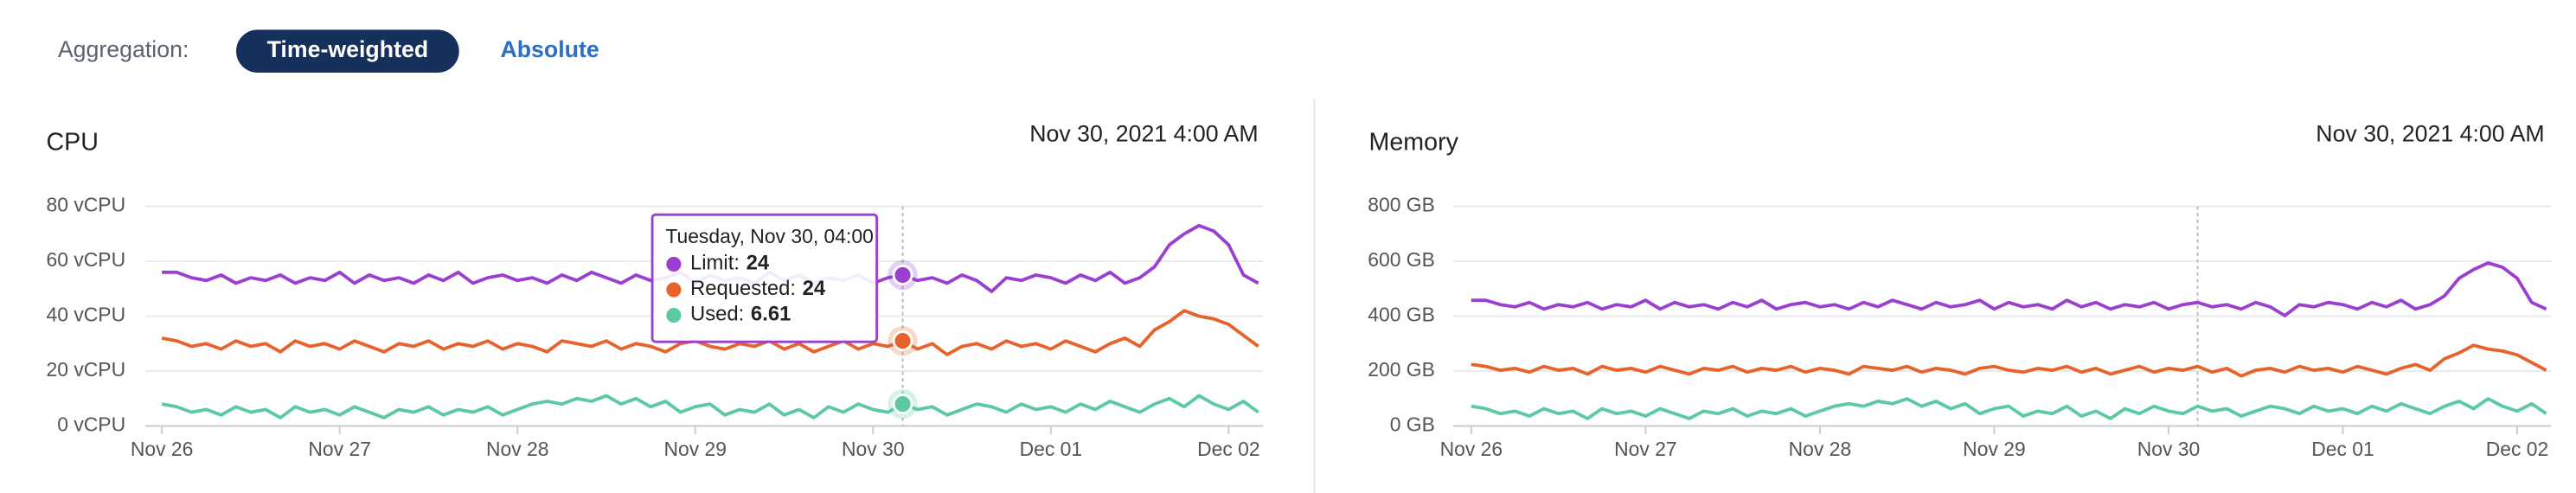  What do you see at coordinates (1412, 424) in the screenshot?
I see `y-tick-label: 0 GB` at bounding box center [1412, 424].